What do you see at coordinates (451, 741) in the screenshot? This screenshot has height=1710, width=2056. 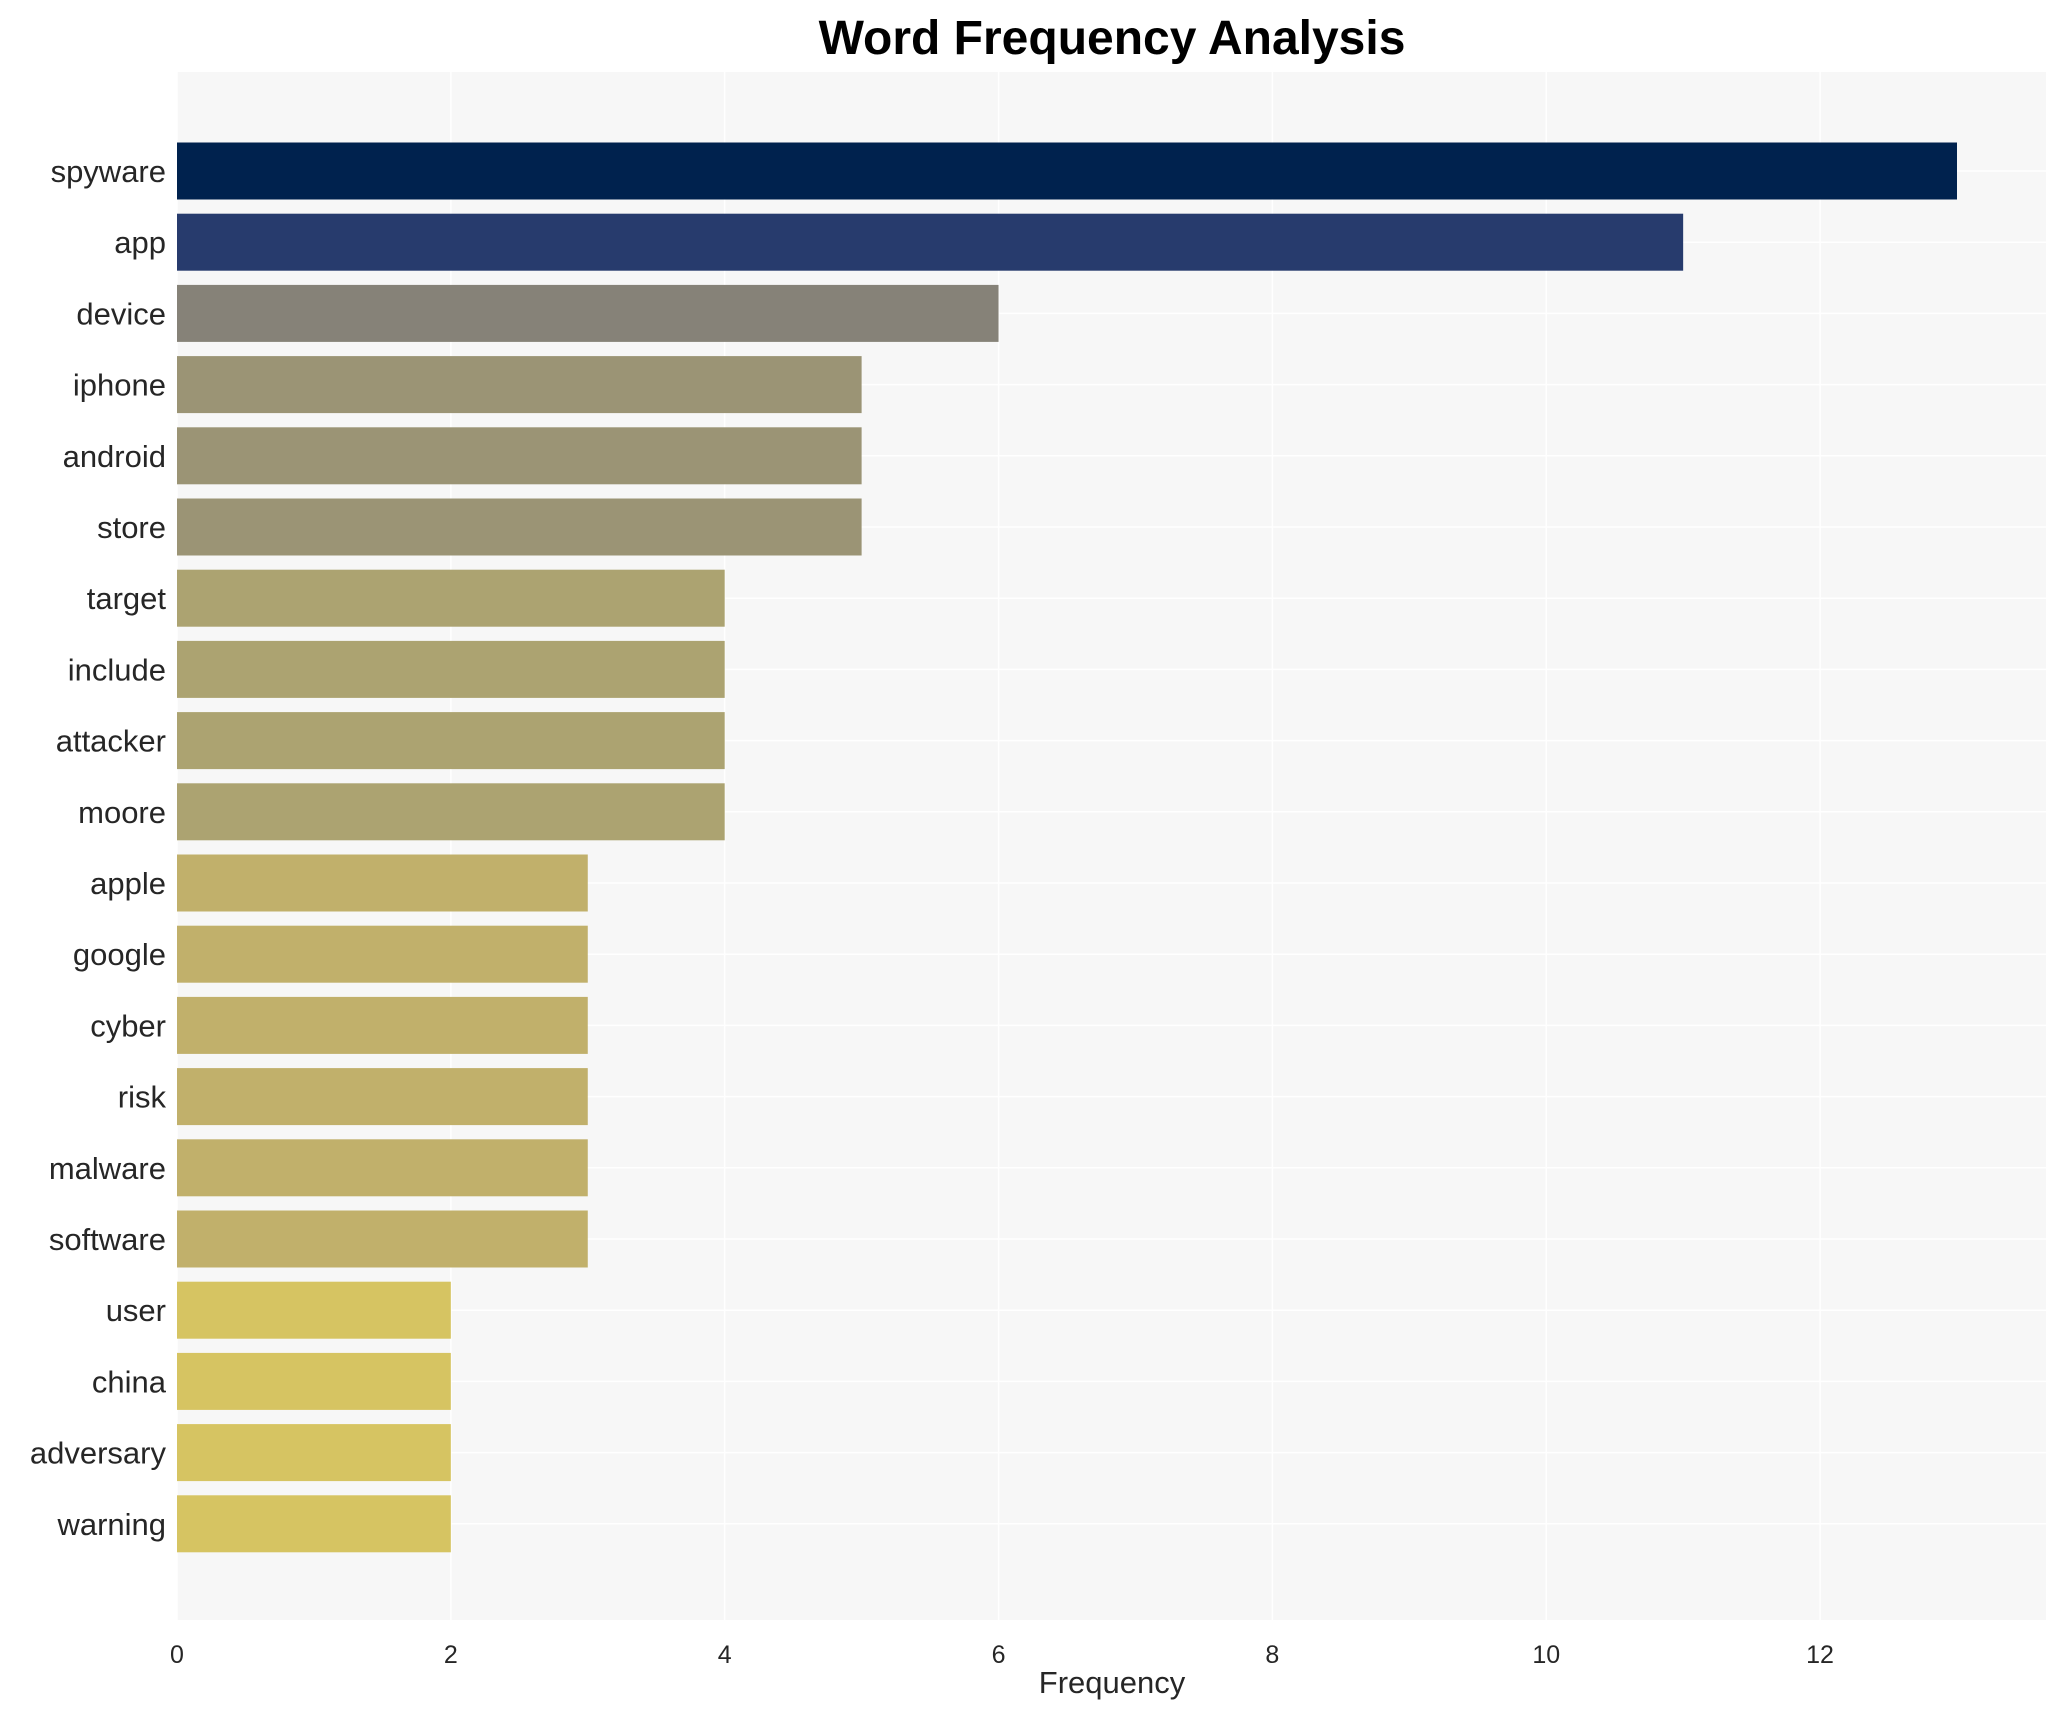 I see `bar-attacker` at bounding box center [451, 741].